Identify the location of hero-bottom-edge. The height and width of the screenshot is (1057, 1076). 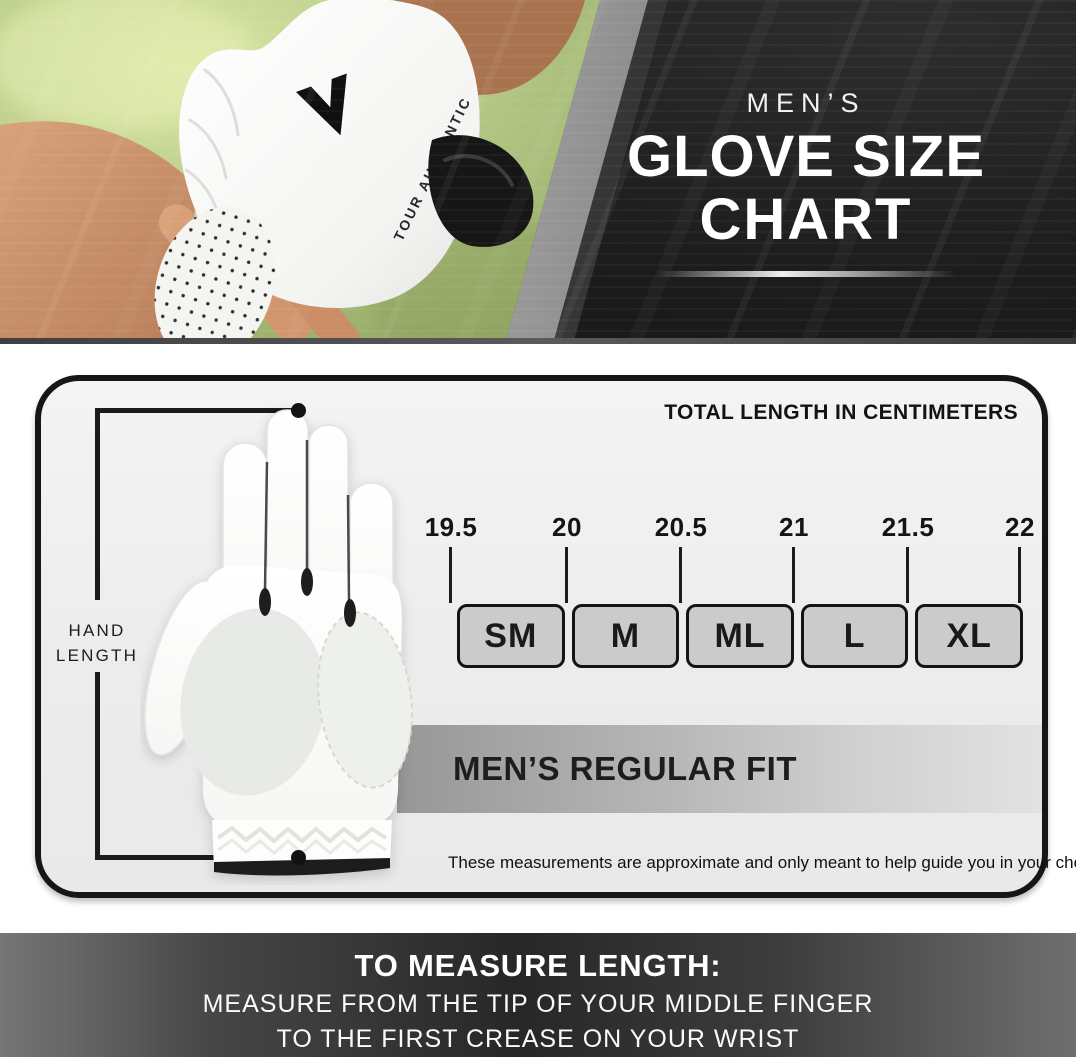
(538, 341).